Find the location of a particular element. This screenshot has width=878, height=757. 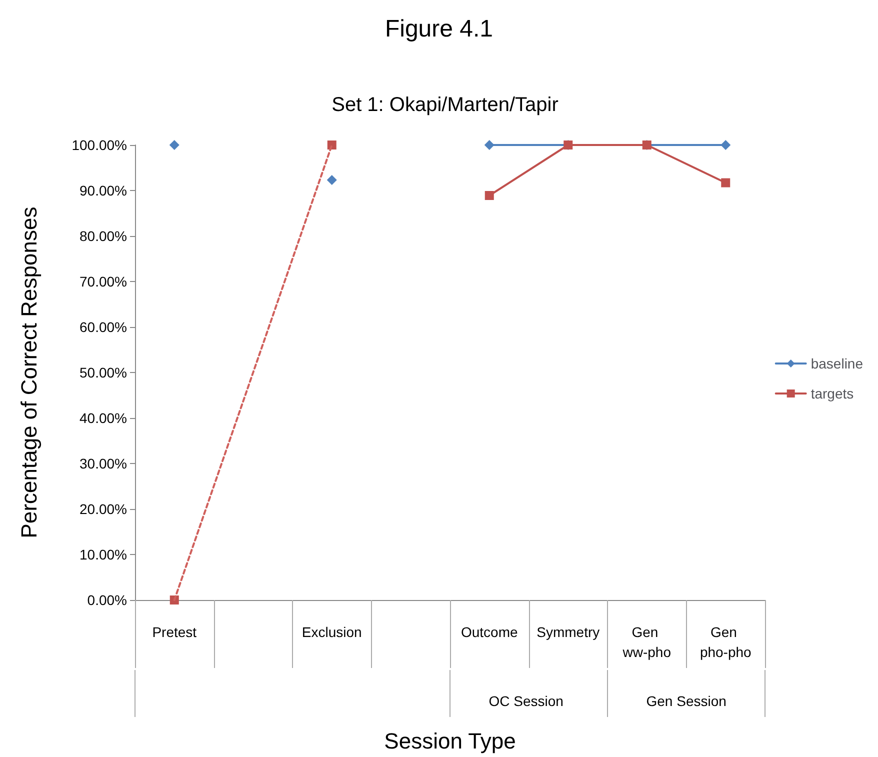

y-tick-label: 30.00% is located at coordinates (103, 464).